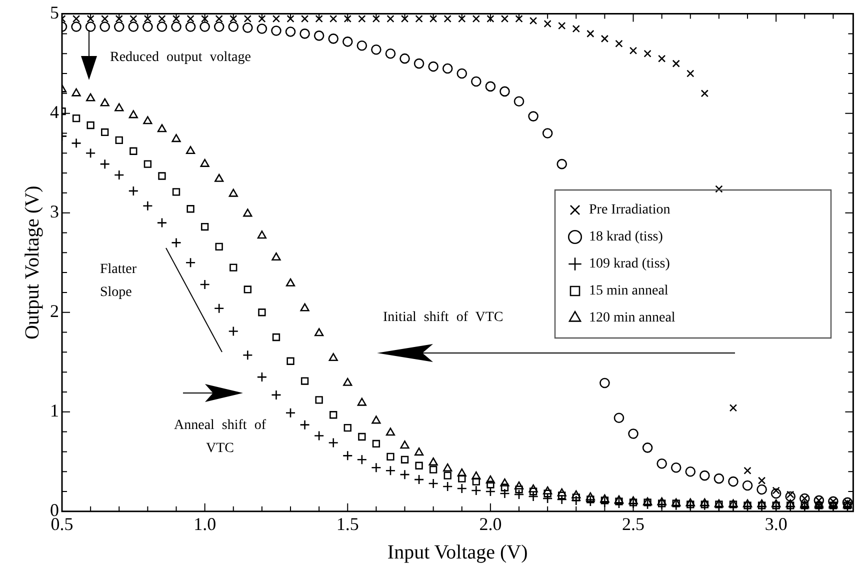 This screenshot has height=581, width=859. What do you see at coordinates (32, 263) in the screenshot?
I see `y-axis-title: Output Voltage (V)` at bounding box center [32, 263].